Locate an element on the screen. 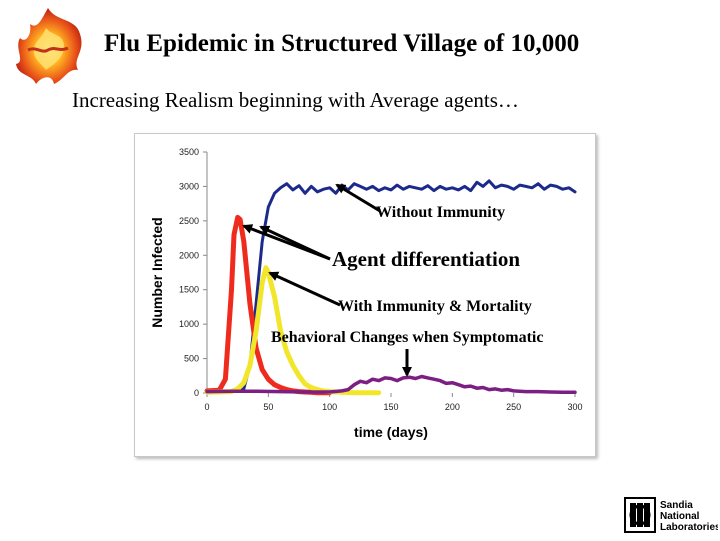 The width and height of the screenshot is (720, 541). series-agent-differentiation is located at coordinates (268, 305).